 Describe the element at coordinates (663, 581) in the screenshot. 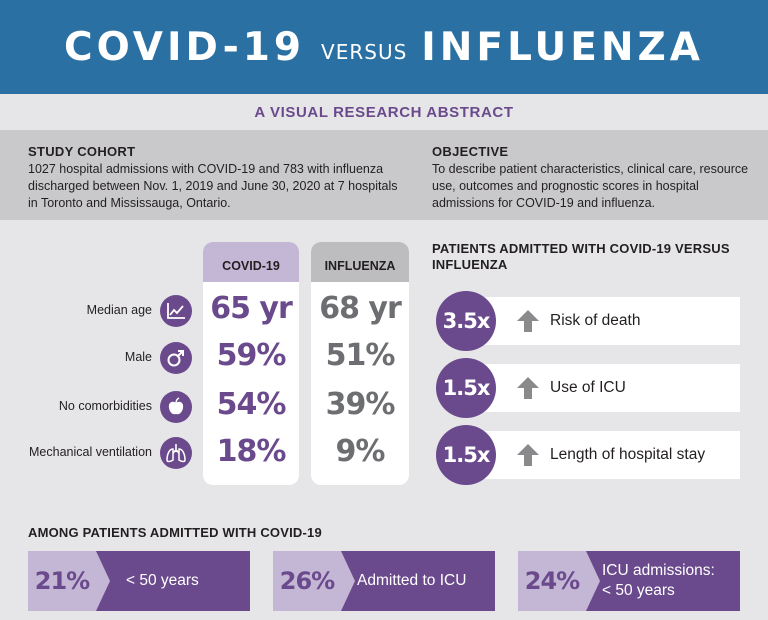

I see `stat-box-label: ICU admissions: < 50 years` at that location.